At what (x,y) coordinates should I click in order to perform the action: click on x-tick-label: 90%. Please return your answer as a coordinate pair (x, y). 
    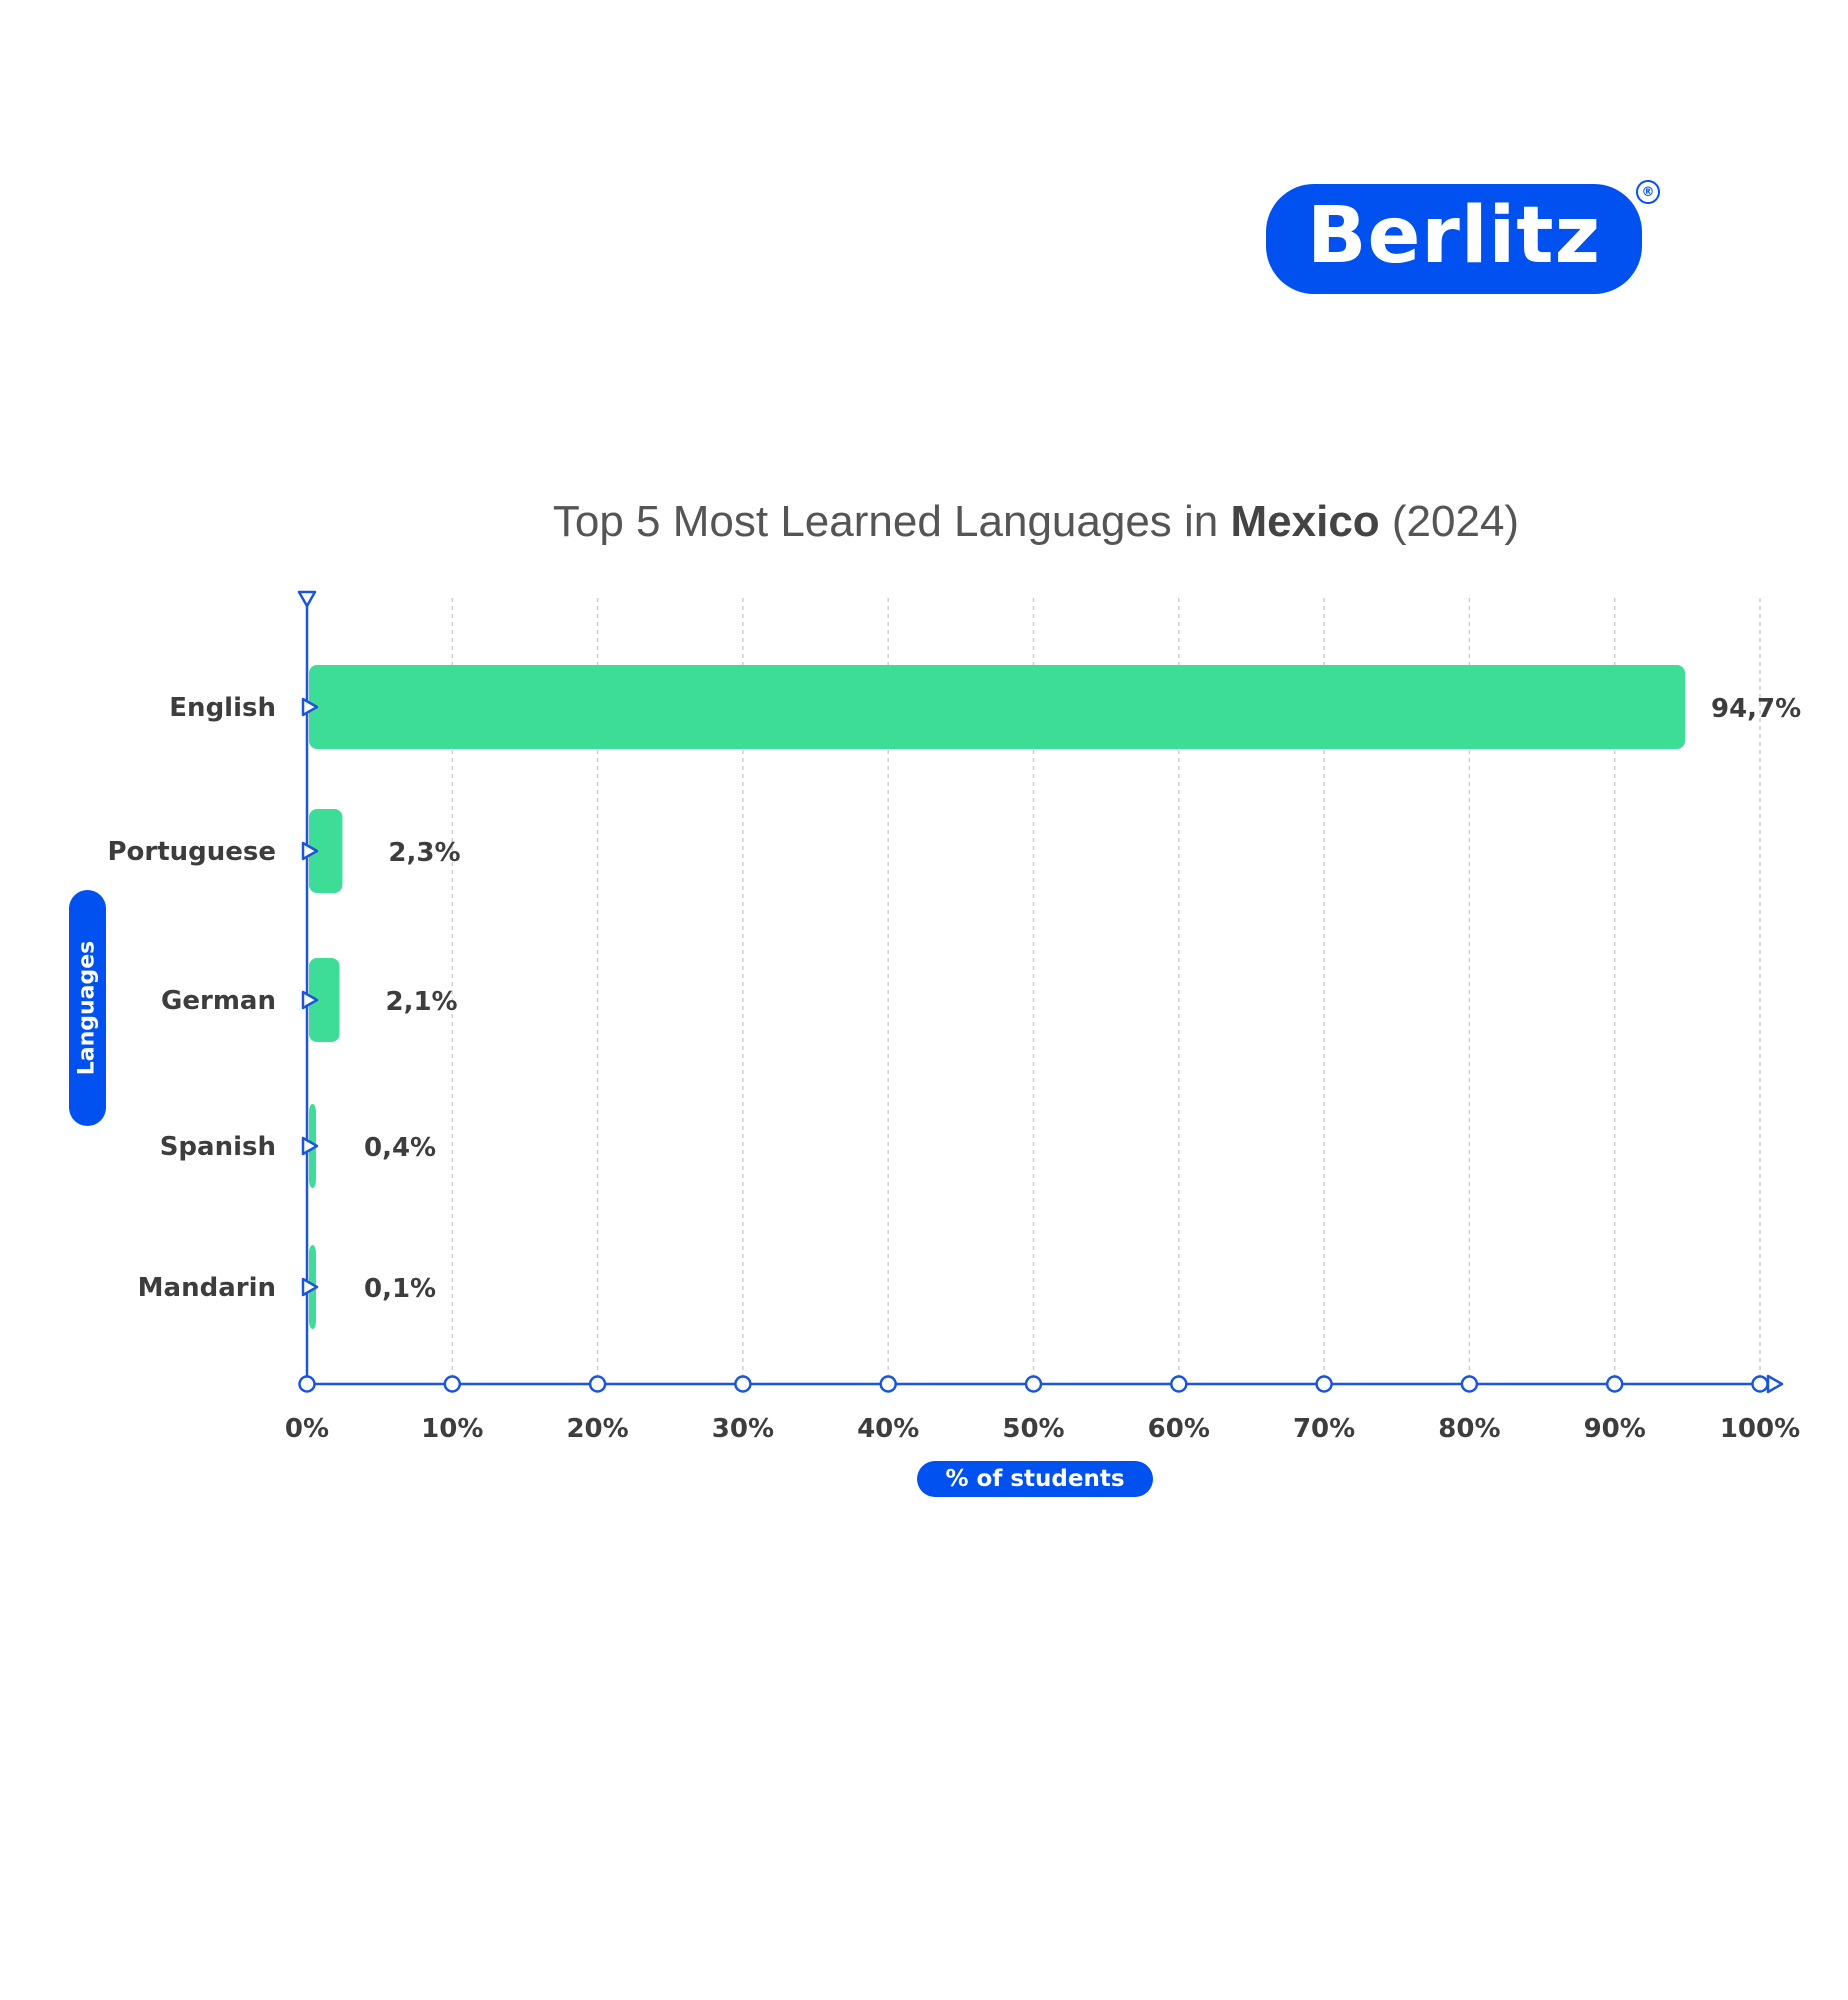
    Looking at the image, I should click on (1615, 1429).